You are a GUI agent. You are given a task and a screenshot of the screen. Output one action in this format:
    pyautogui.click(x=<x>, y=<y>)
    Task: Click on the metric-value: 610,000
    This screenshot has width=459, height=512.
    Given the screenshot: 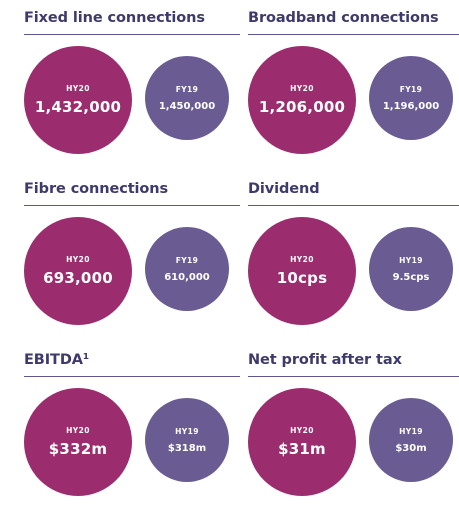 What is the action you would take?
    pyautogui.click(x=187, y=277)
    